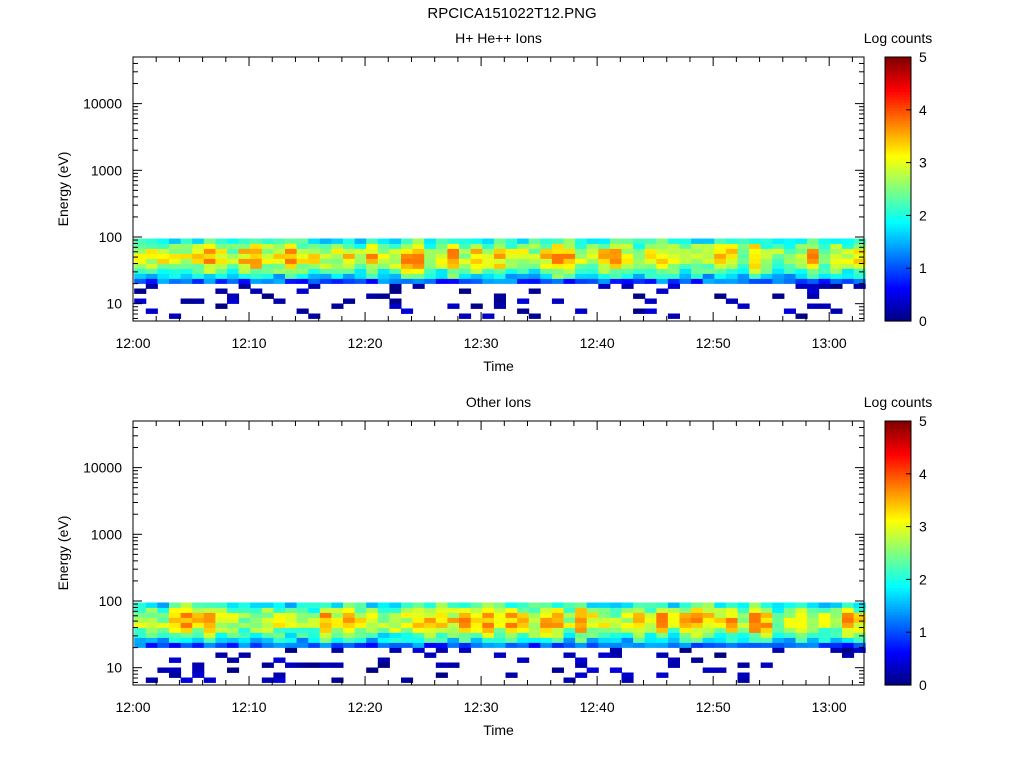 This screenshot has height=768, width=1024. I want to click on x-tick-label: 12:20, so click(365, 707).